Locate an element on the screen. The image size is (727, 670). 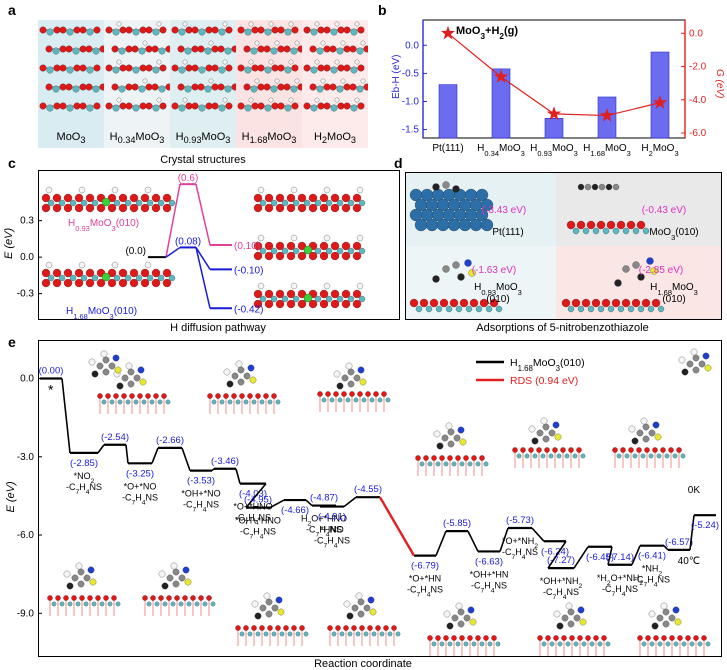
panel-e-label: e is located at coordinates (12, 342).